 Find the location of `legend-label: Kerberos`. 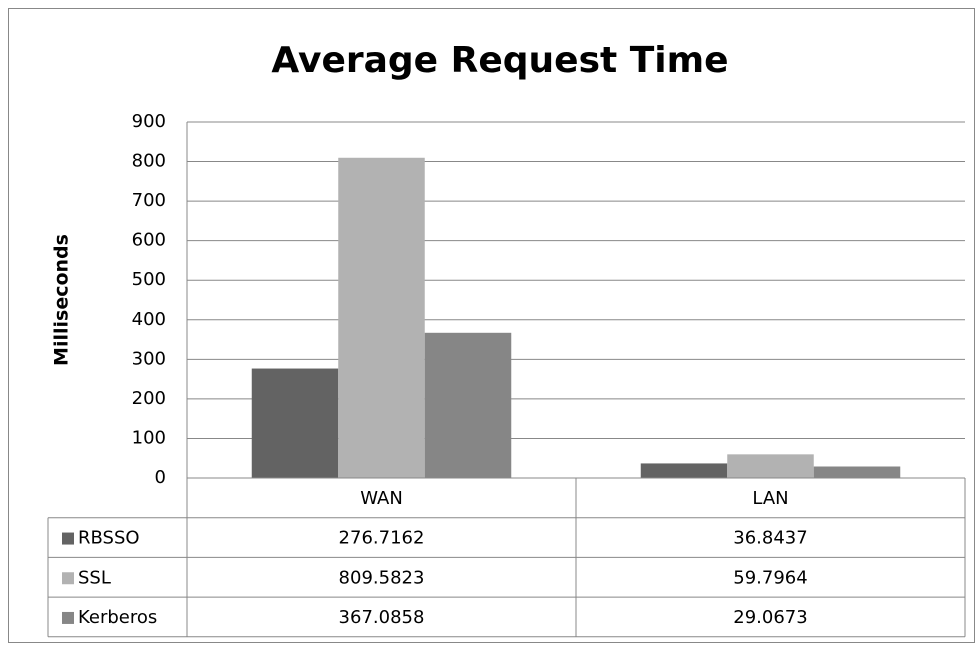

legend-label: Kerberos is located at coordinates (117, 617).